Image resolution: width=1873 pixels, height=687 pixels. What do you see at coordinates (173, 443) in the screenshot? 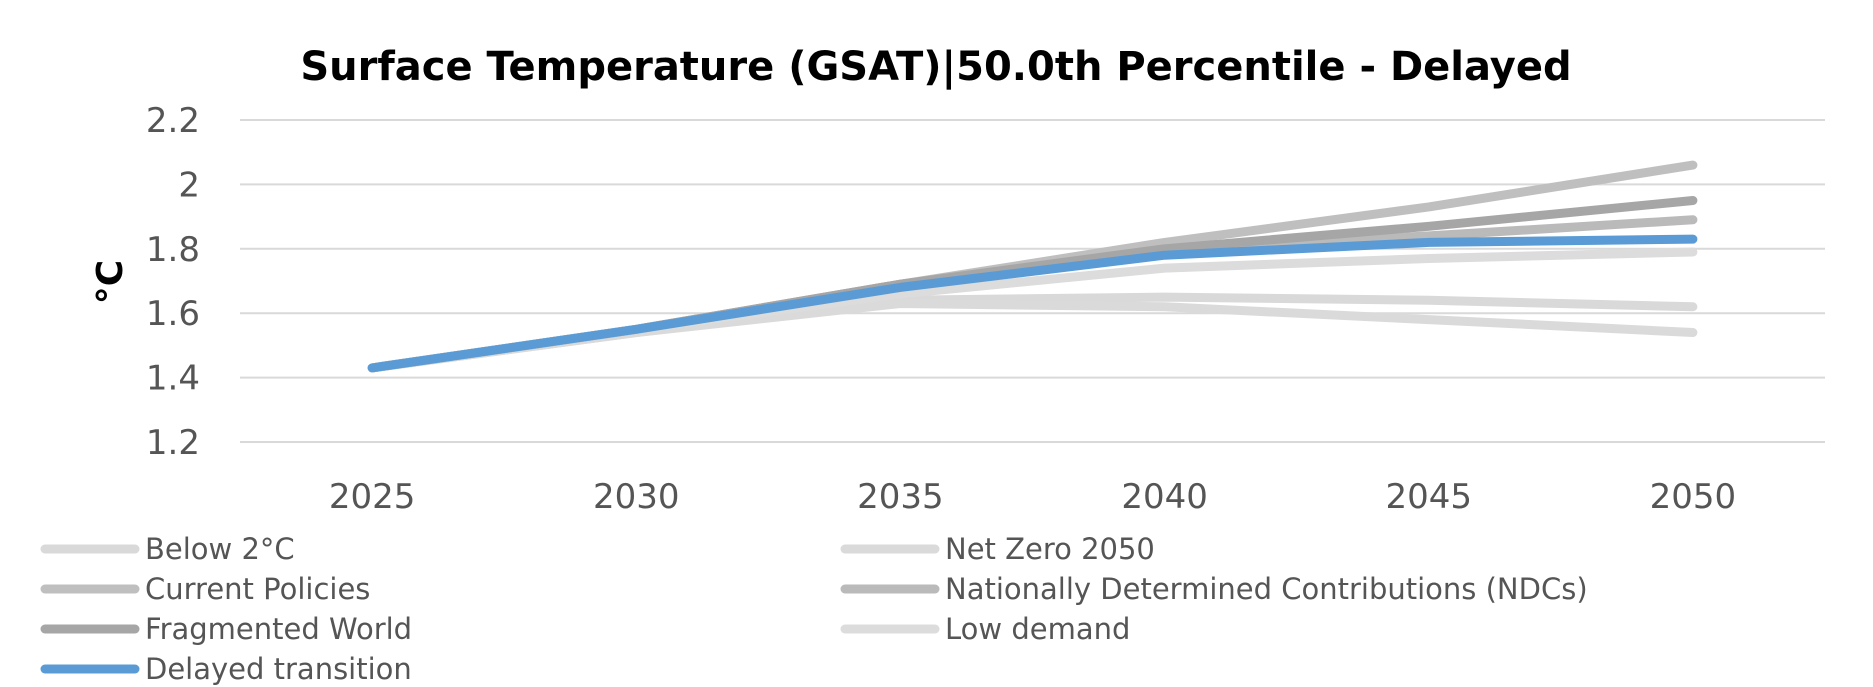
I see `y-tick-label: 1.2` at bounding box center [173, 443].